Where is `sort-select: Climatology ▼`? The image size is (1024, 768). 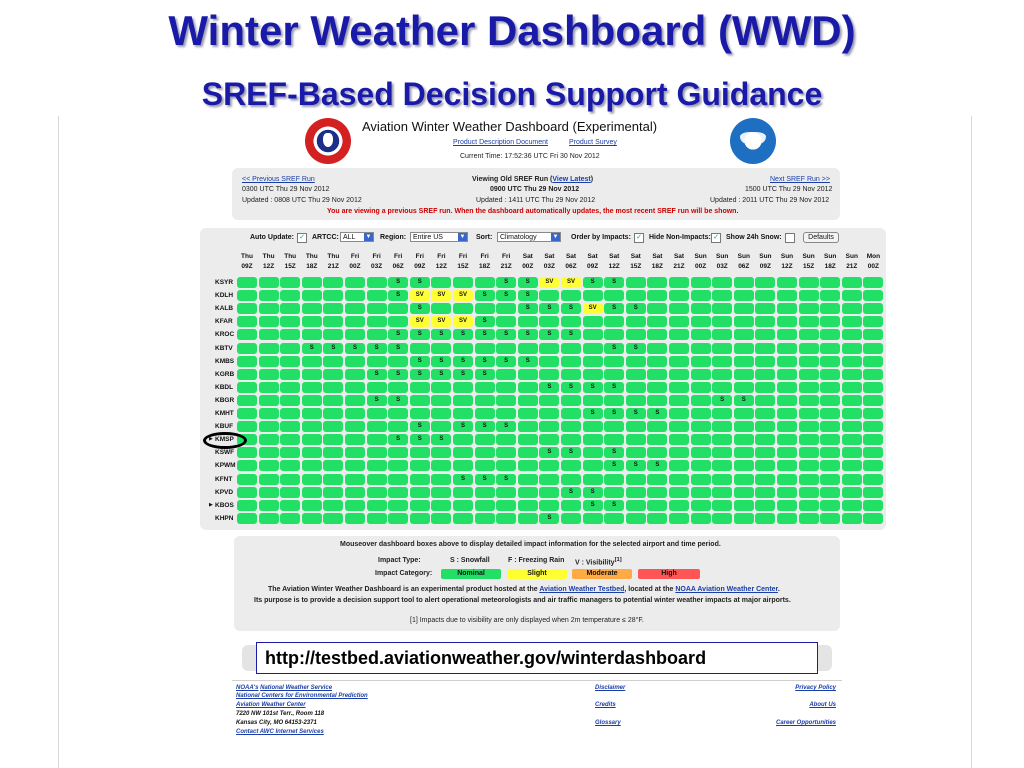 sort-select: Climatology ▼ is located at coordinates (529, 237).